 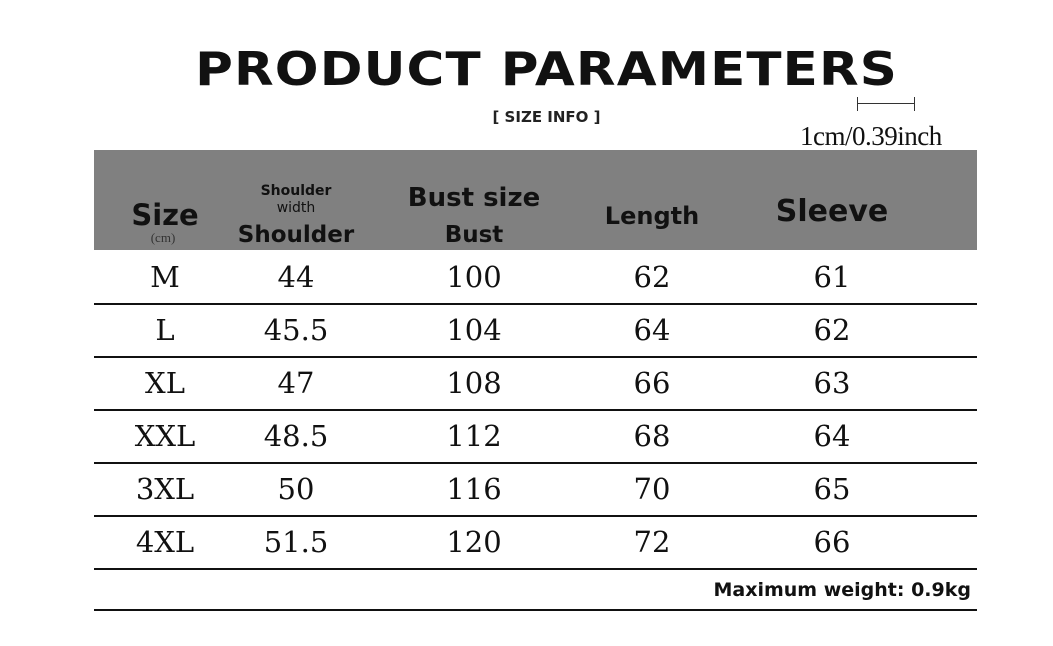 What do you see at coordinates (886, 104) in the screenshot?
I see `scale-bar-icon` at bounding box center [886, 104].